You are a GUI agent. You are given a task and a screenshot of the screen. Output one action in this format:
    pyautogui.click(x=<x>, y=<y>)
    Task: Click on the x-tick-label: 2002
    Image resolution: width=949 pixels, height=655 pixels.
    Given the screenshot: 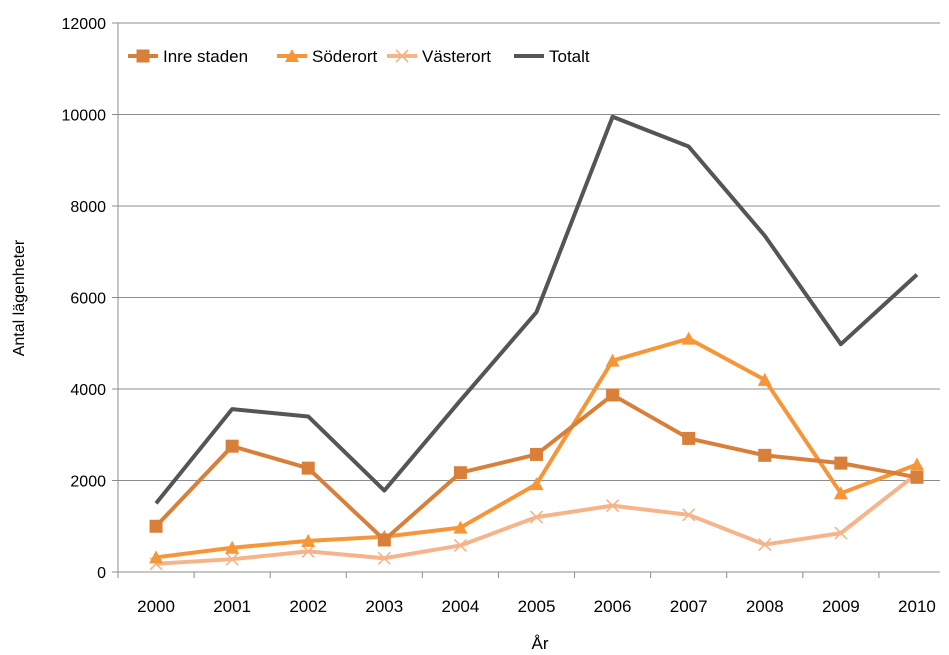 What is the action you would take?
    pyautogui.click(x=308, y=606)
    